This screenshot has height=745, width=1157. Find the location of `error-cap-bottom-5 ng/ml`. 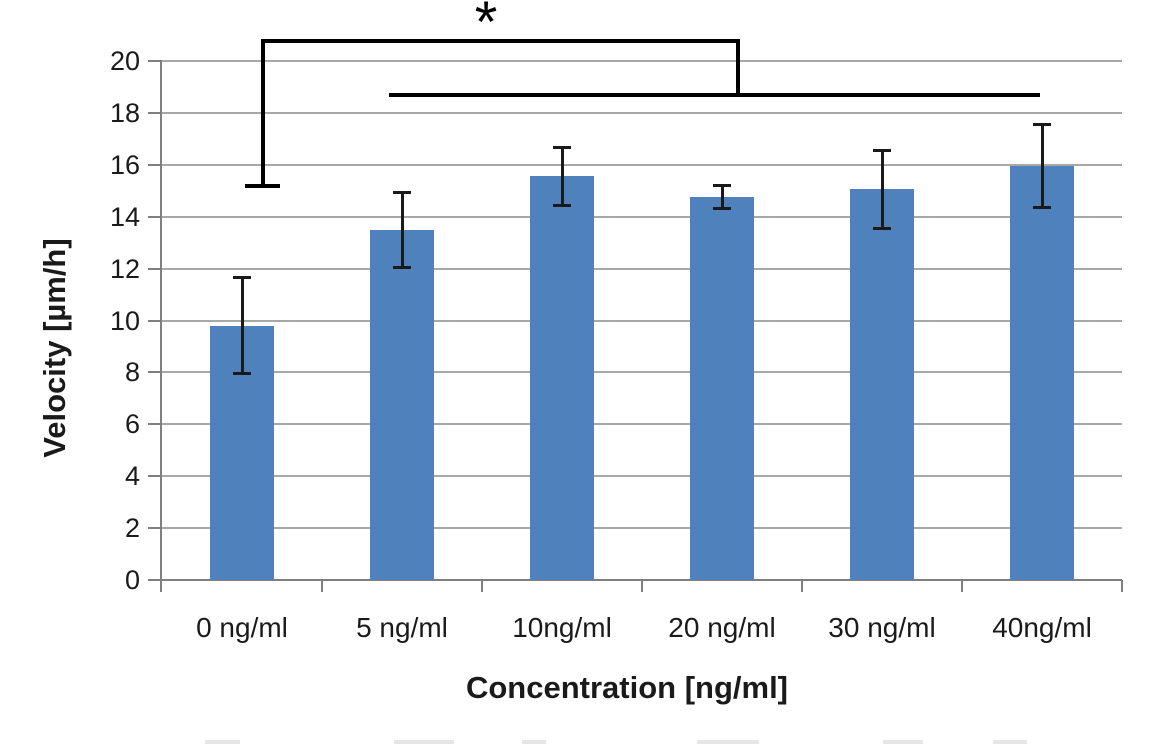

error-cap-bottom-5 ng/ml is located at coordinates (402, 267).